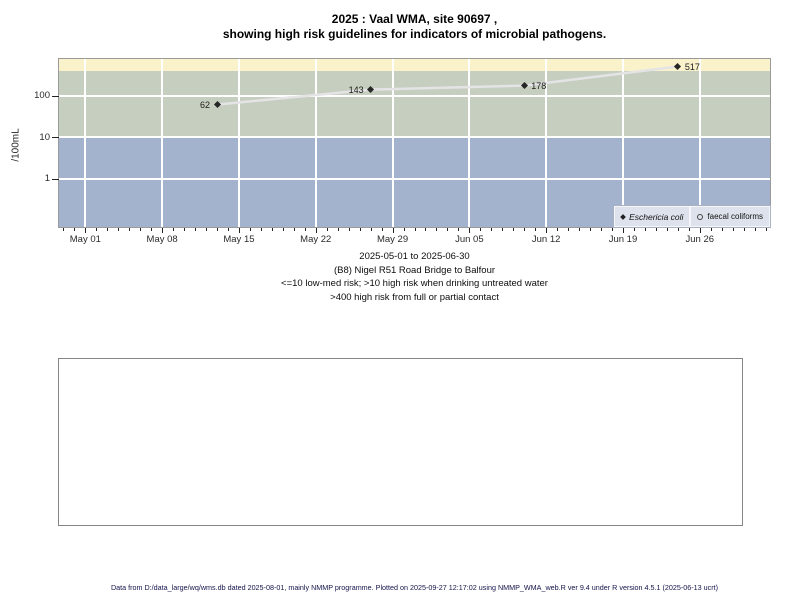 This screenshot has height=600, width=800. What do you see at coordinates (700, 216) in the screenshot?
I see `open-circle-icon` at bounding box center [700, 216].